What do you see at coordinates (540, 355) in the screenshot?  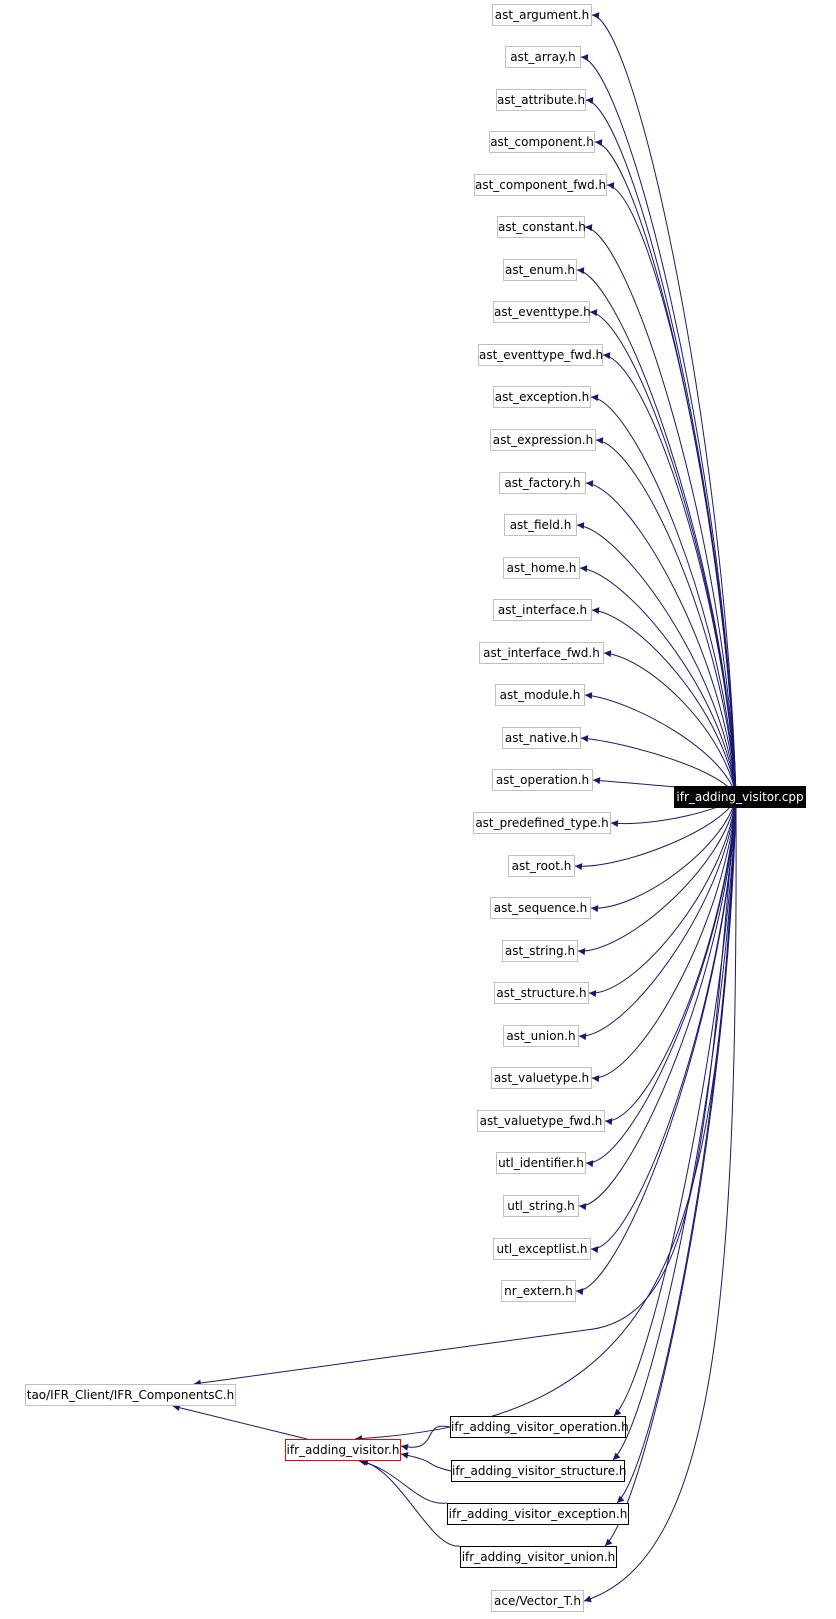 I see `node-ast-eventtype-fwd-h: ast_eventtype_fwd.h` at bounding box center [540, 355].